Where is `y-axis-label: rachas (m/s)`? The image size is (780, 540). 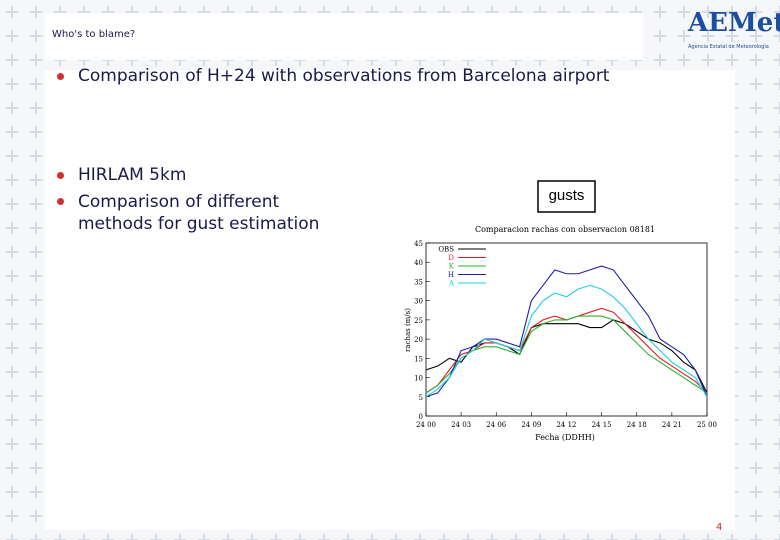
y-axis-label: rachas (m/s) is located at coordinates (408, 330).